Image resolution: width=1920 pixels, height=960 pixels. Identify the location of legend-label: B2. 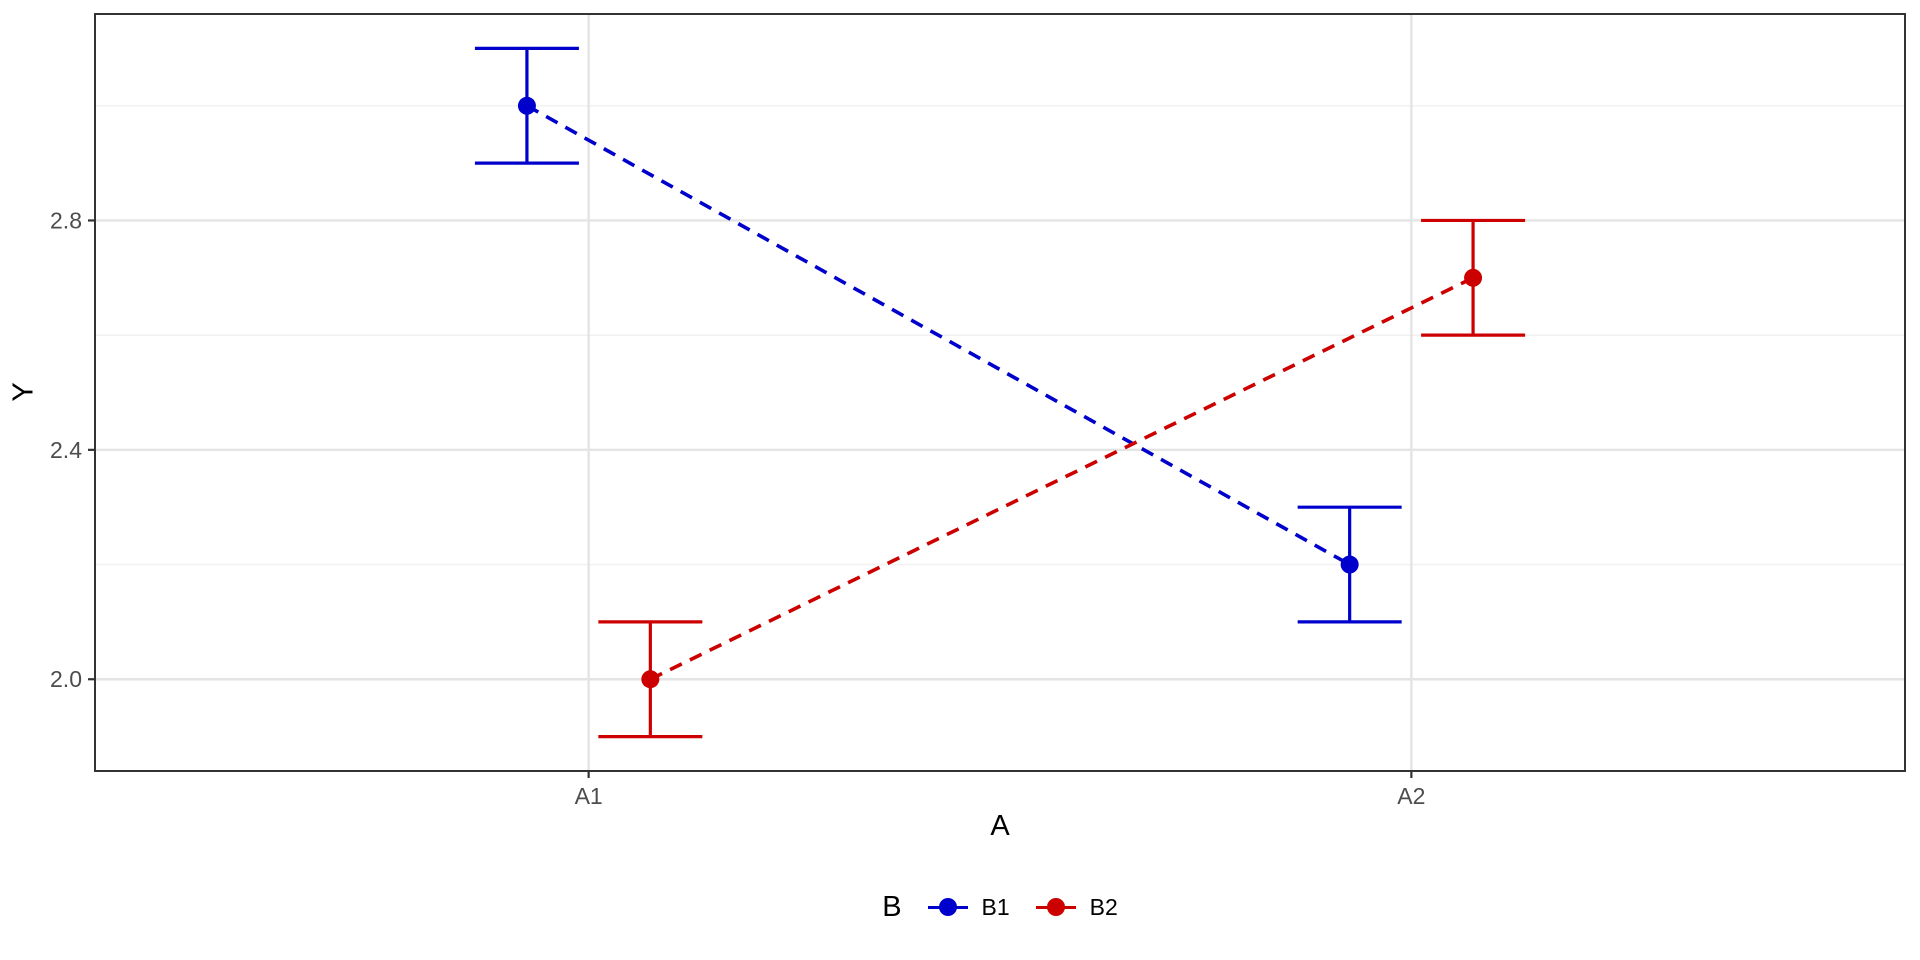
(1103, 906).